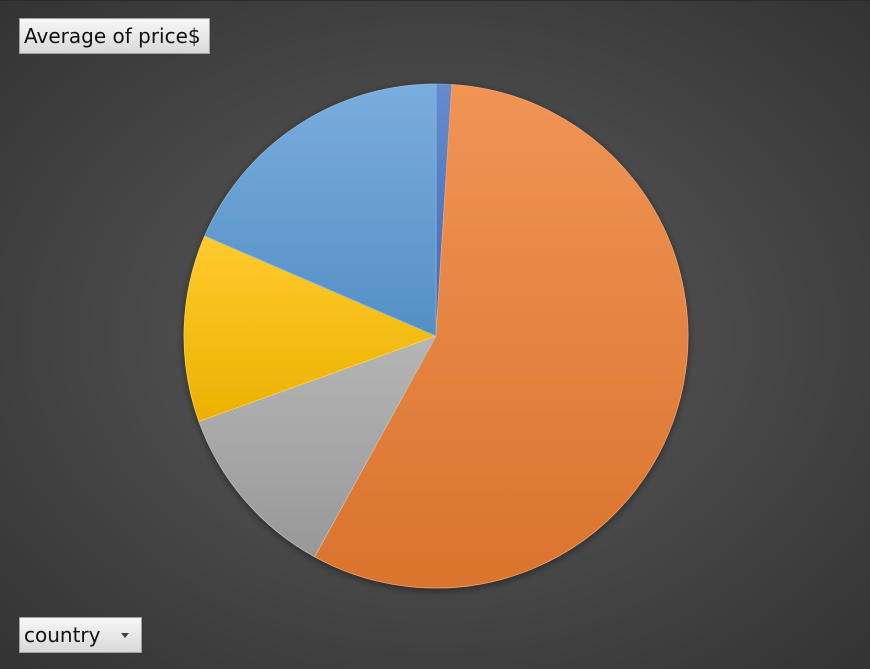 The width and height of the screenshot is (870, 669). I want to click on chevron-down-icon, so click(125, 635).